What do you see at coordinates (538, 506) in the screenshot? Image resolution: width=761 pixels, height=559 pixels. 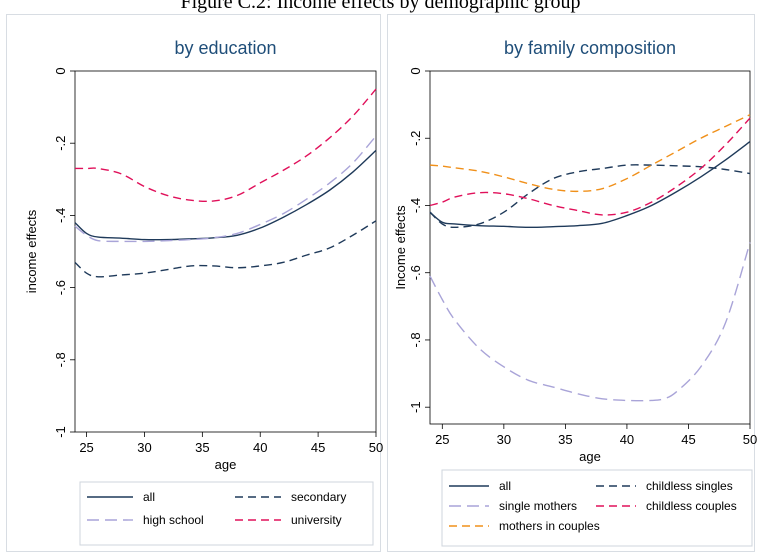 I see `legend-label-single-mothers: single mothers` at bounding box center [538, 506].